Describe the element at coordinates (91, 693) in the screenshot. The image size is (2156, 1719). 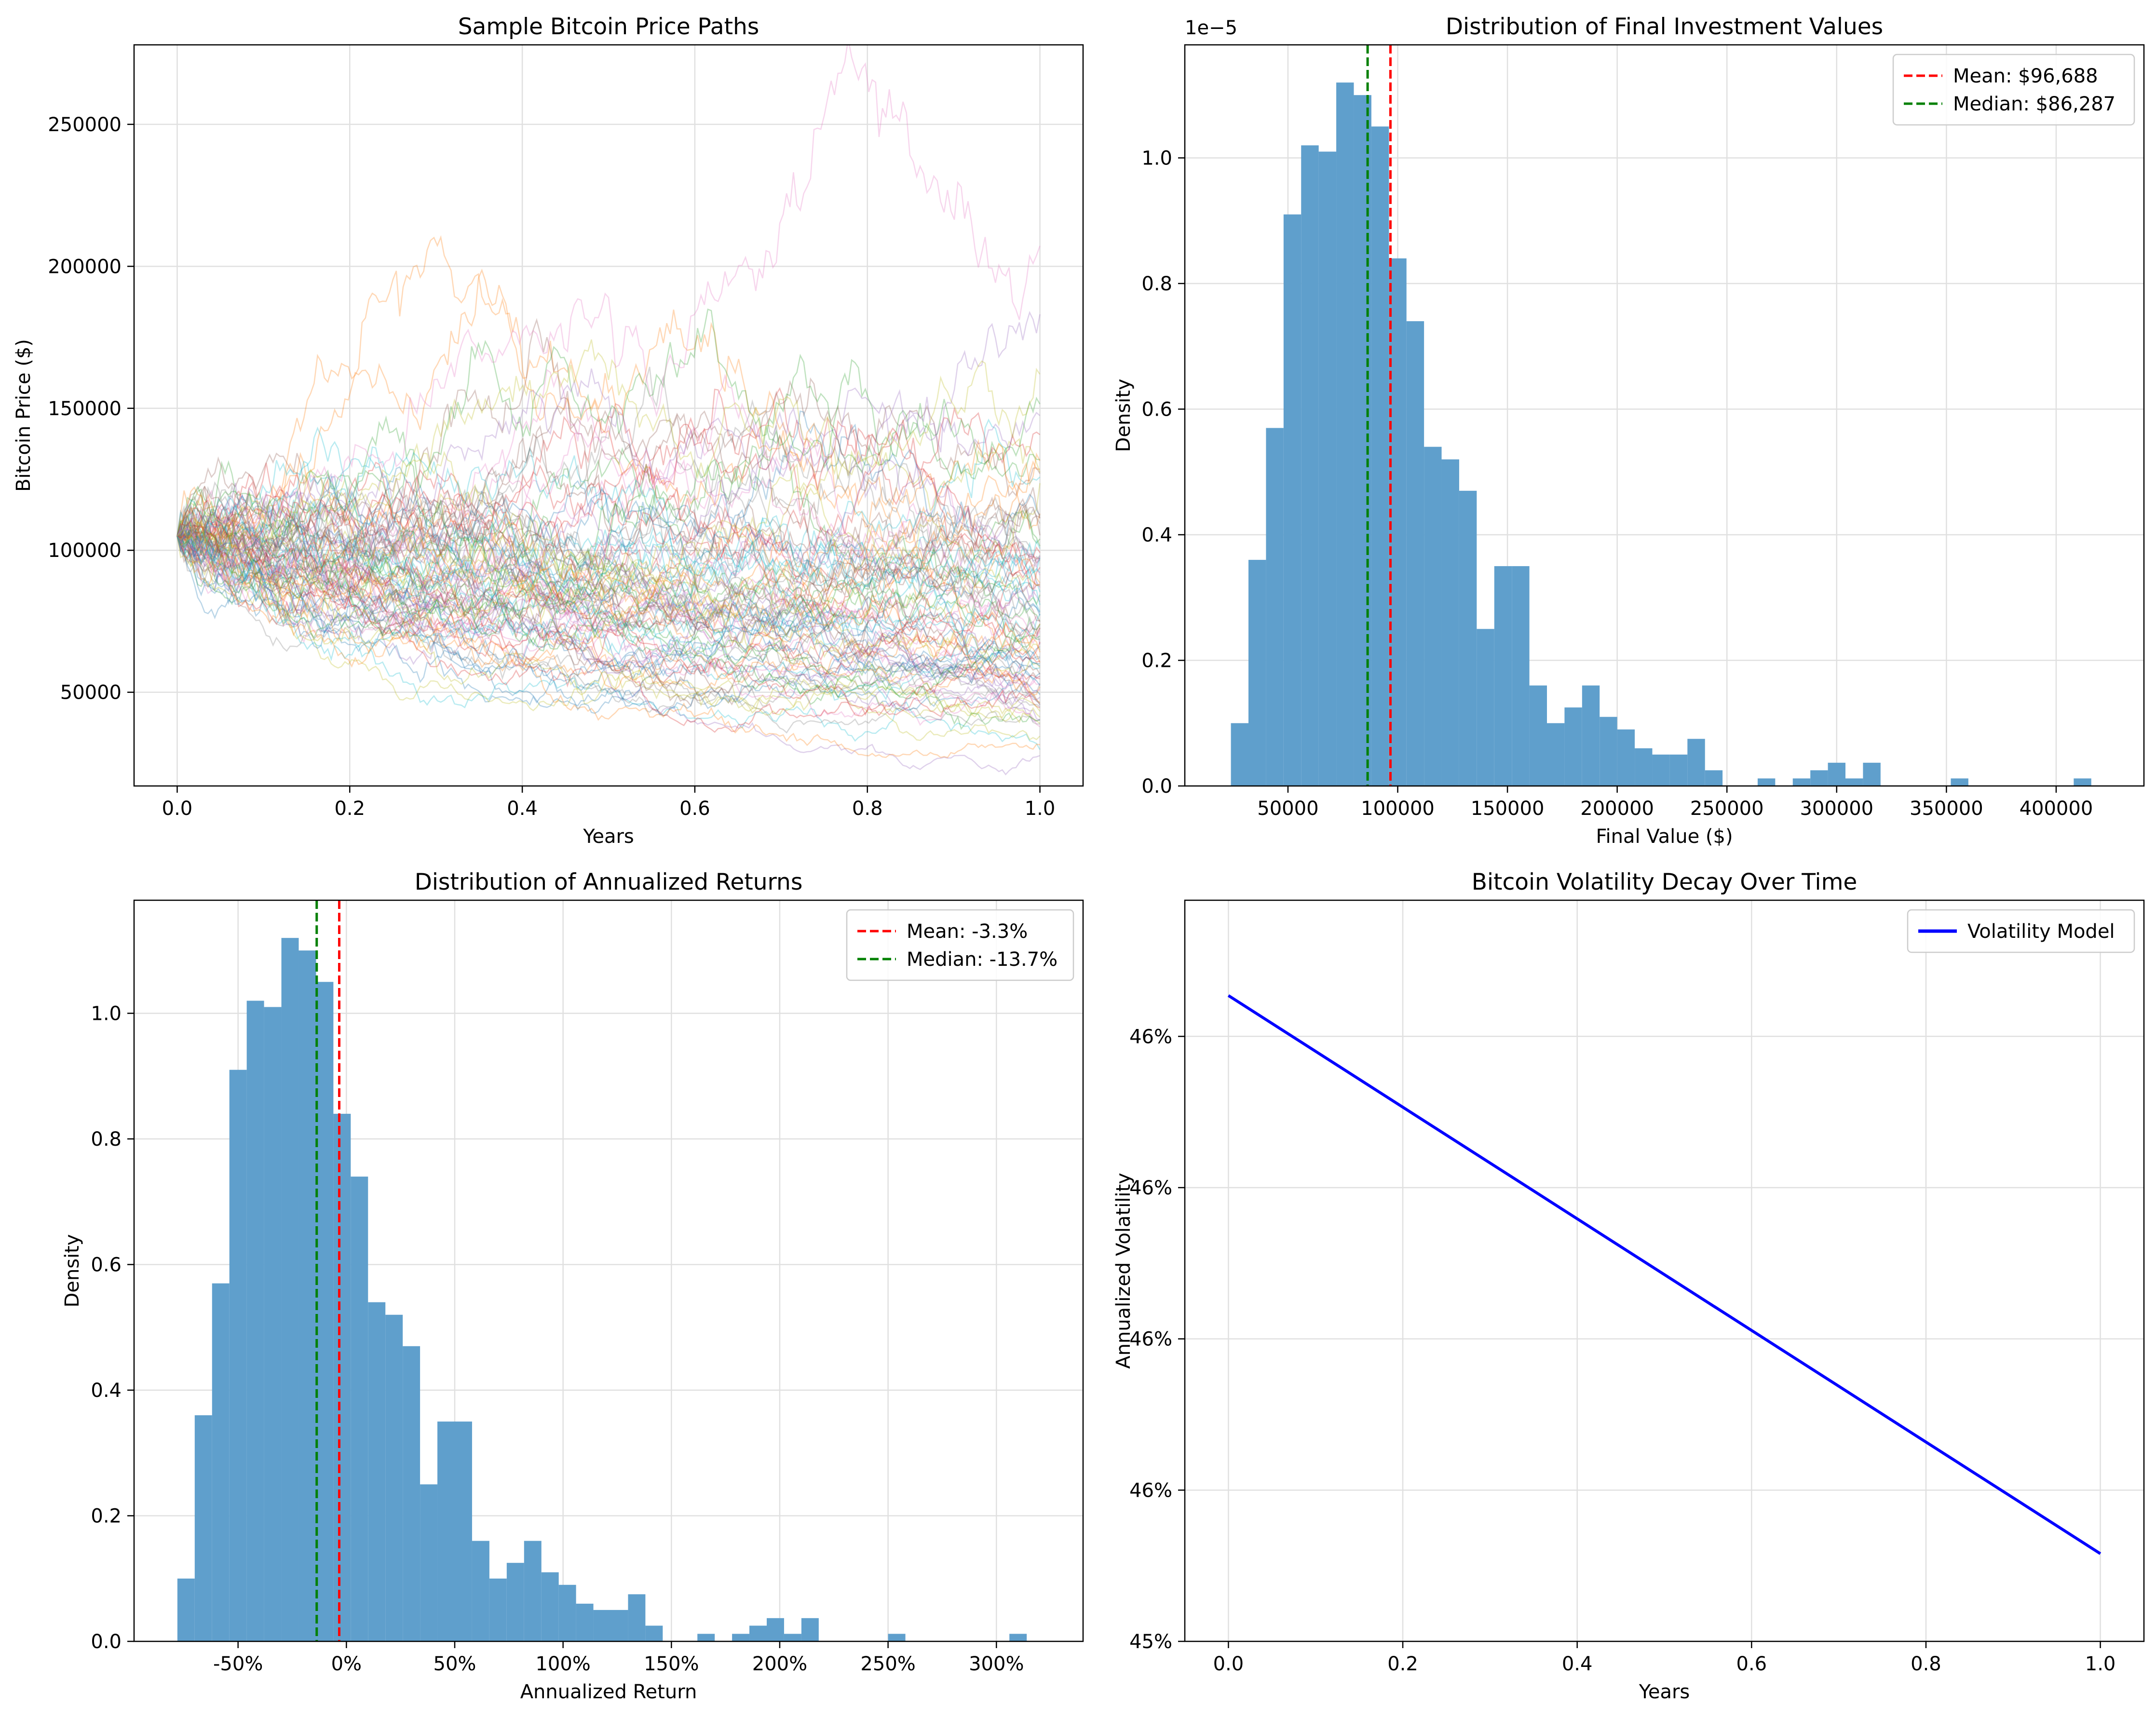
I see `y-tick-label: 50000` at that location.